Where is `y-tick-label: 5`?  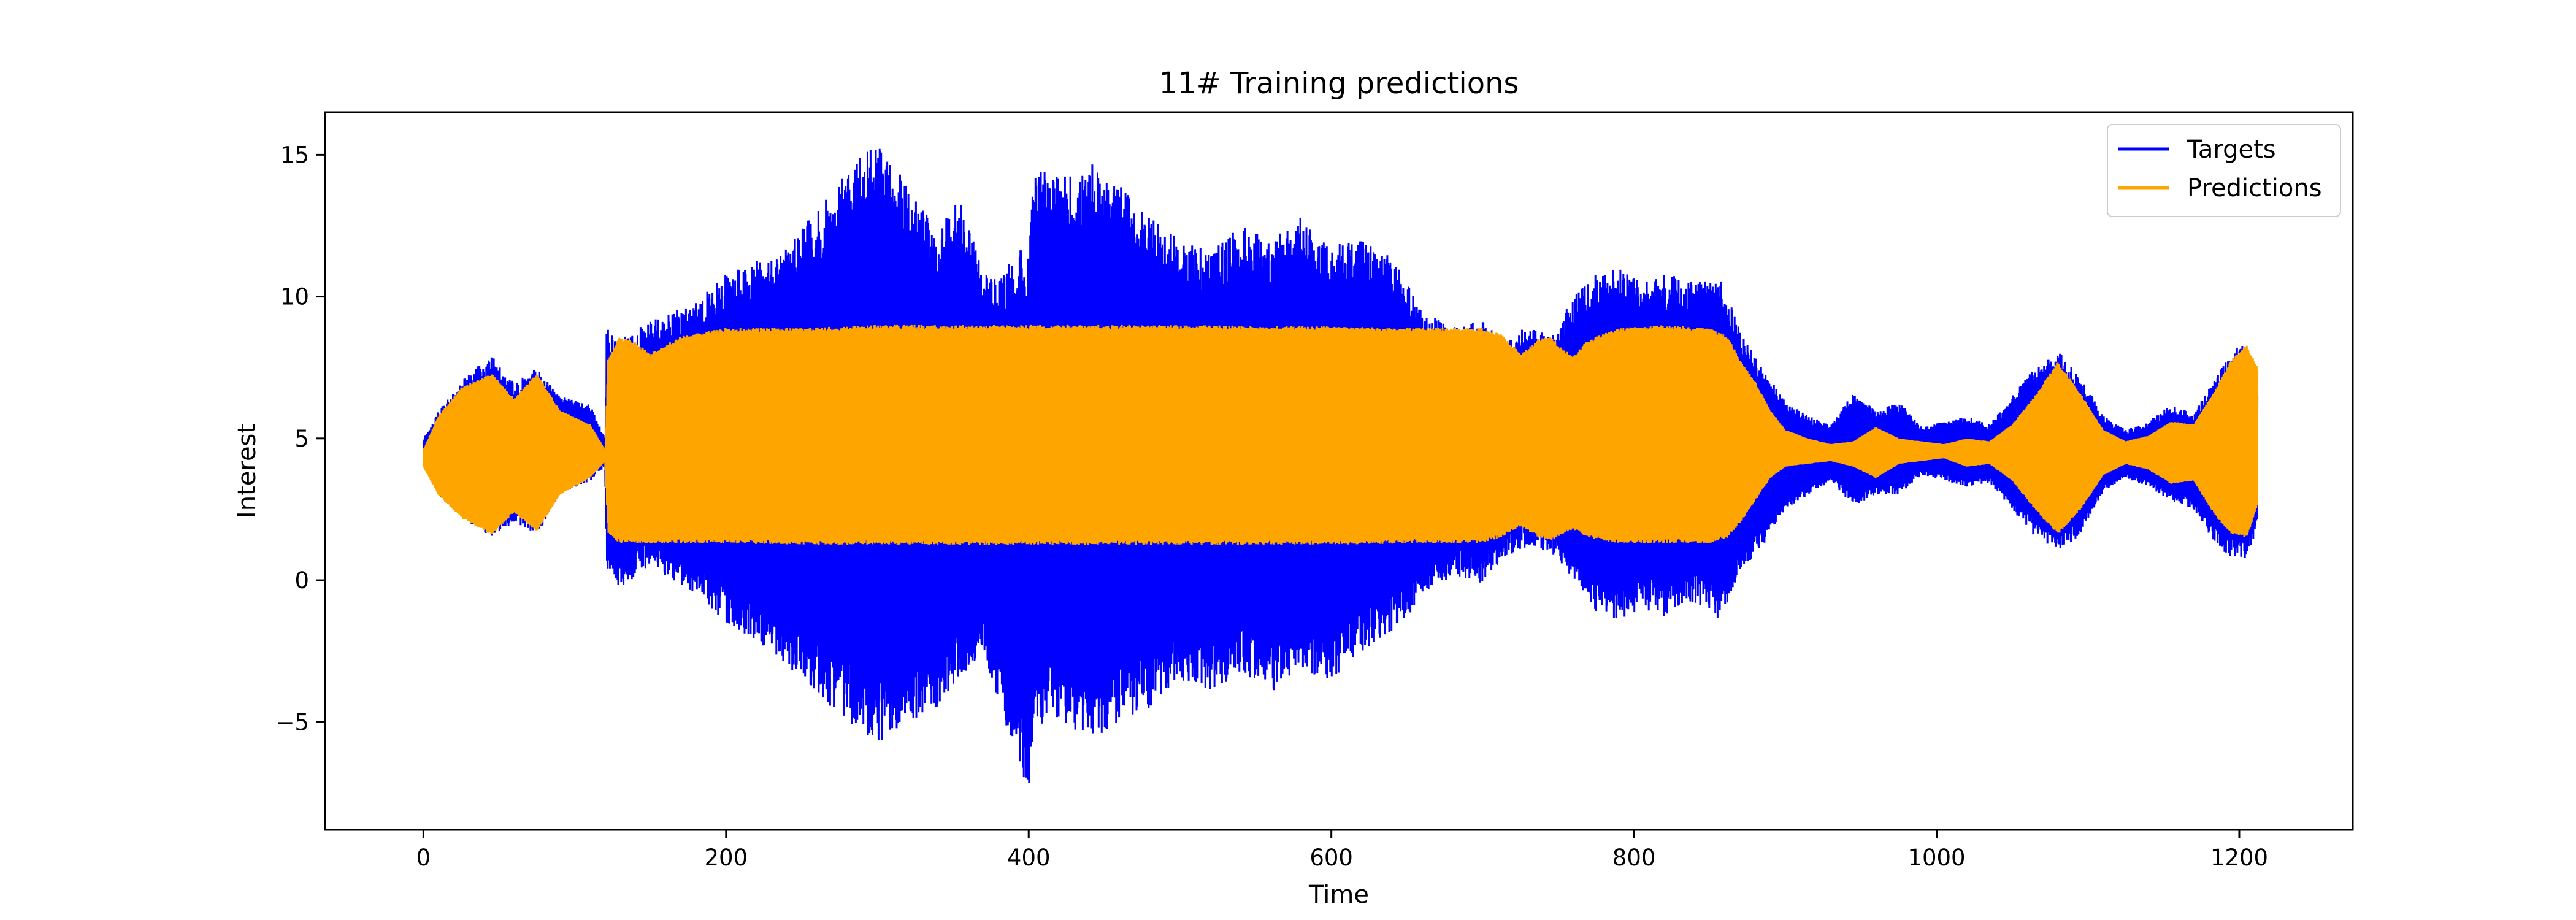
y-tick-label: 5 is located at coordinates (301, 439).